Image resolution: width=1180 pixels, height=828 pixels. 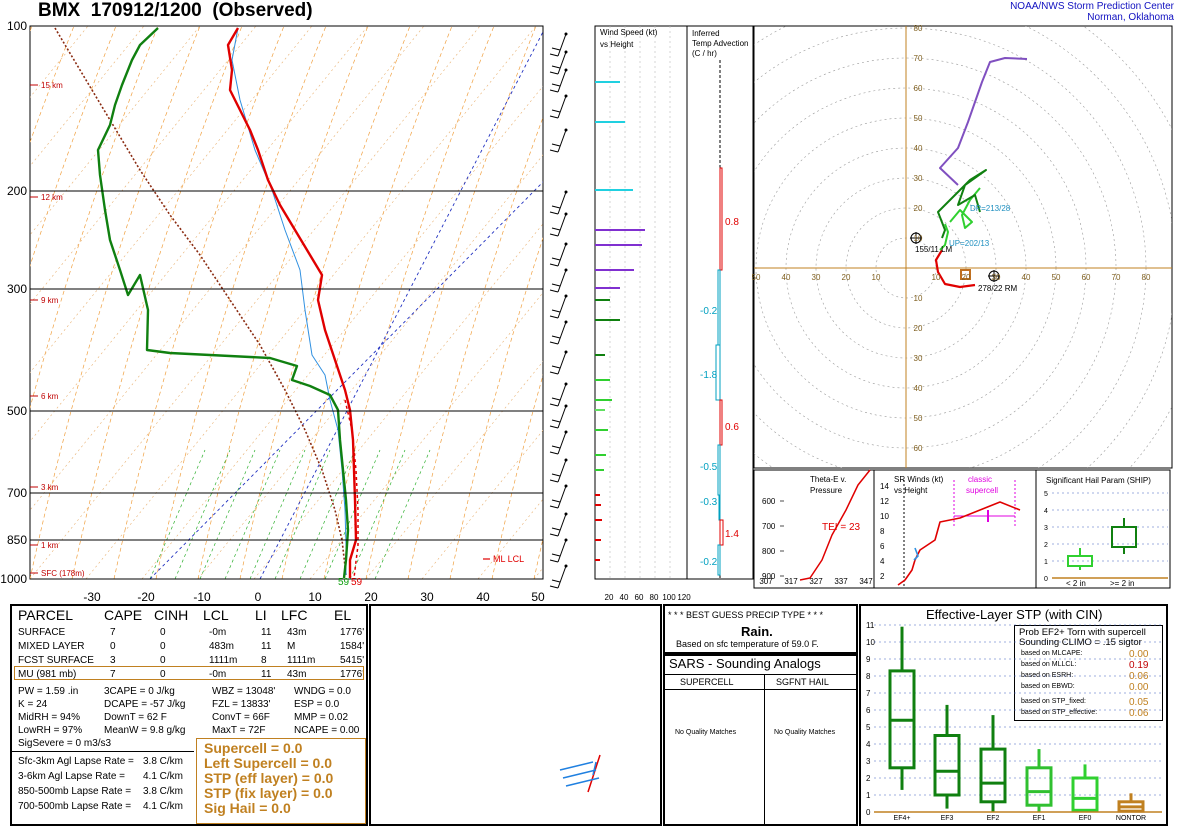 What do you see at coordinates (297, 674) in the screenshot?
I see `parcel-cell: 43m` at bounding box center [297, 674].